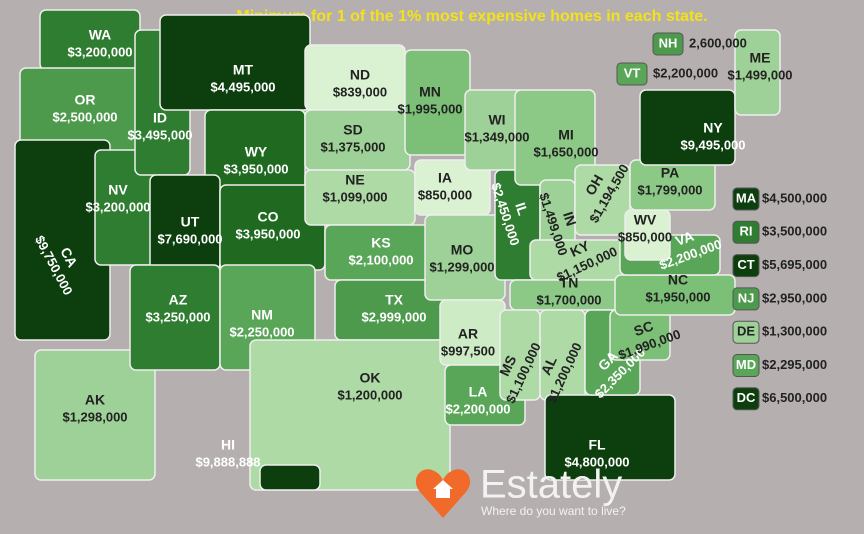 The width and height of the screenshot is (864, 534). What do you see at coordinates (160, 118) in the screenshot?
I see `state-abbr: ID` at bounding box center [160, 118].